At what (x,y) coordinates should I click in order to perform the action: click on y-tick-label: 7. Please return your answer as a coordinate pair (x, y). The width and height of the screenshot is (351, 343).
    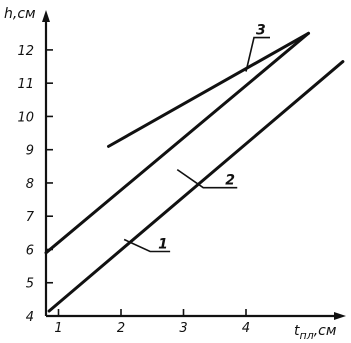
    Looking at the image, I should click on (30, 217).